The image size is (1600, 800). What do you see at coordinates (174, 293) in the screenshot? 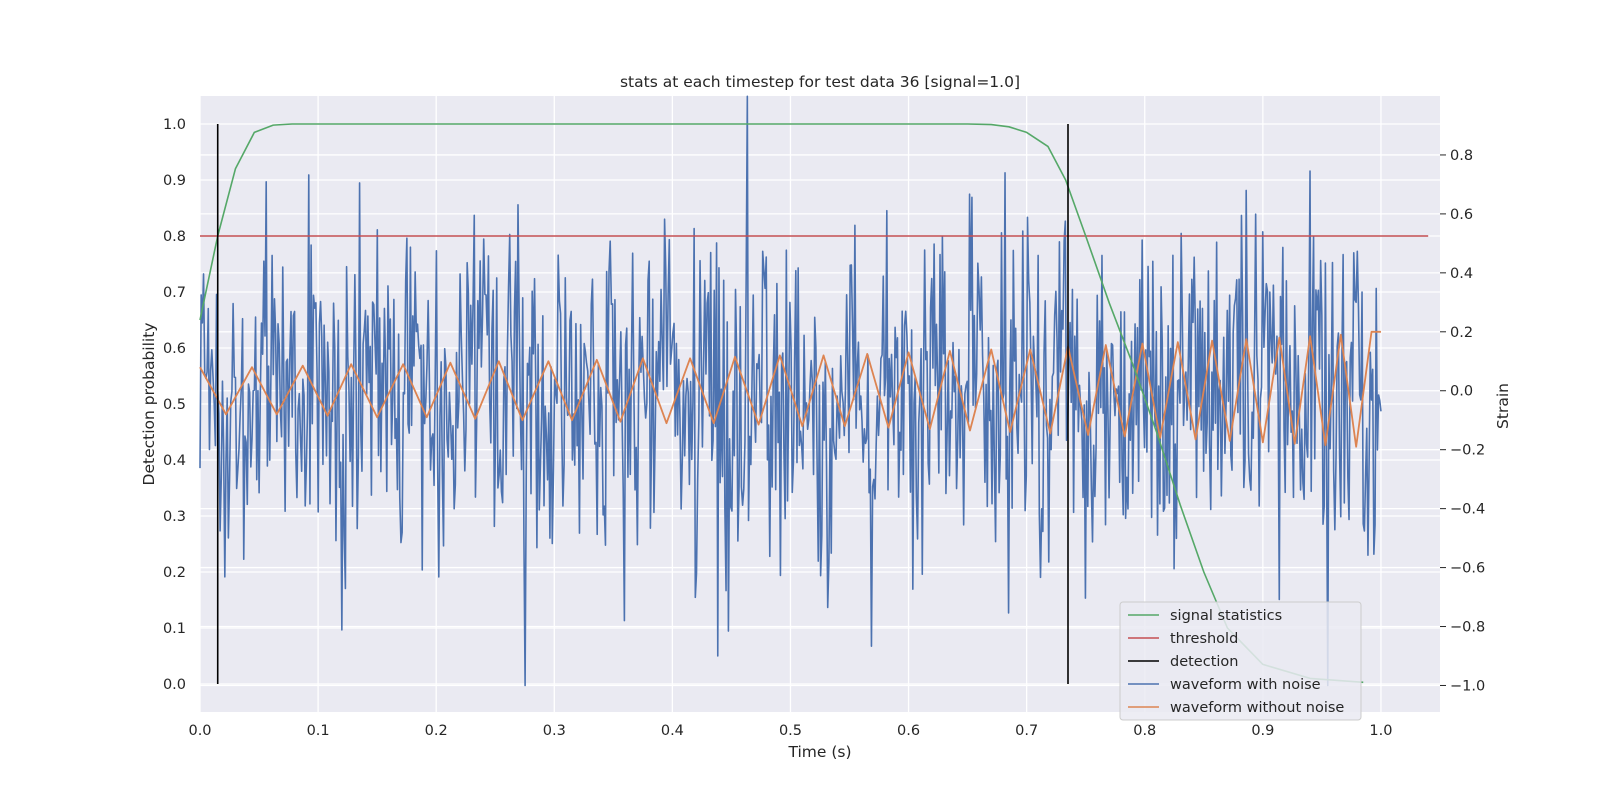
I see `y-tick-label: 0.7` at bounding box center [174, 293].